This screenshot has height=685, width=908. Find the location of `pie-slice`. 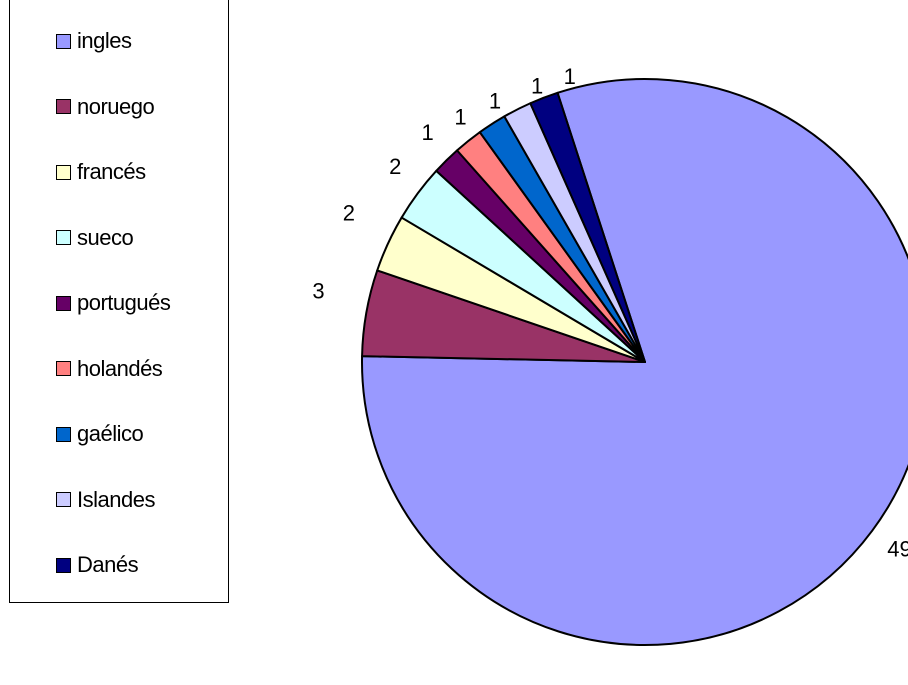

pie-slice is located at coordinates (587, 227).